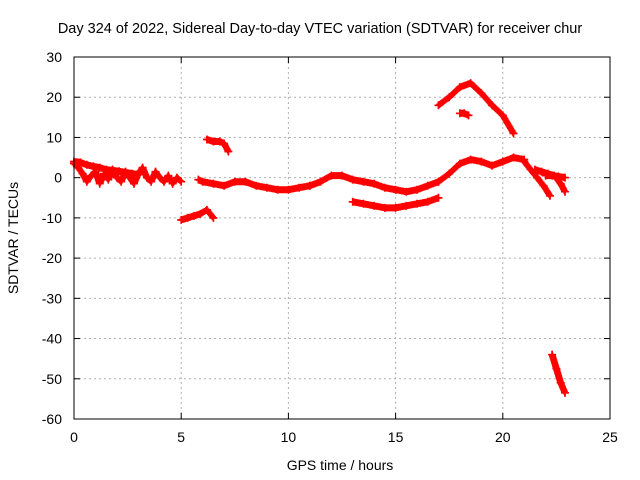 This screenshot has width=640, height=480. Describe the element at coordinates (52, 218) in the screenshot. I see `y-tick-label: -10` at that location.